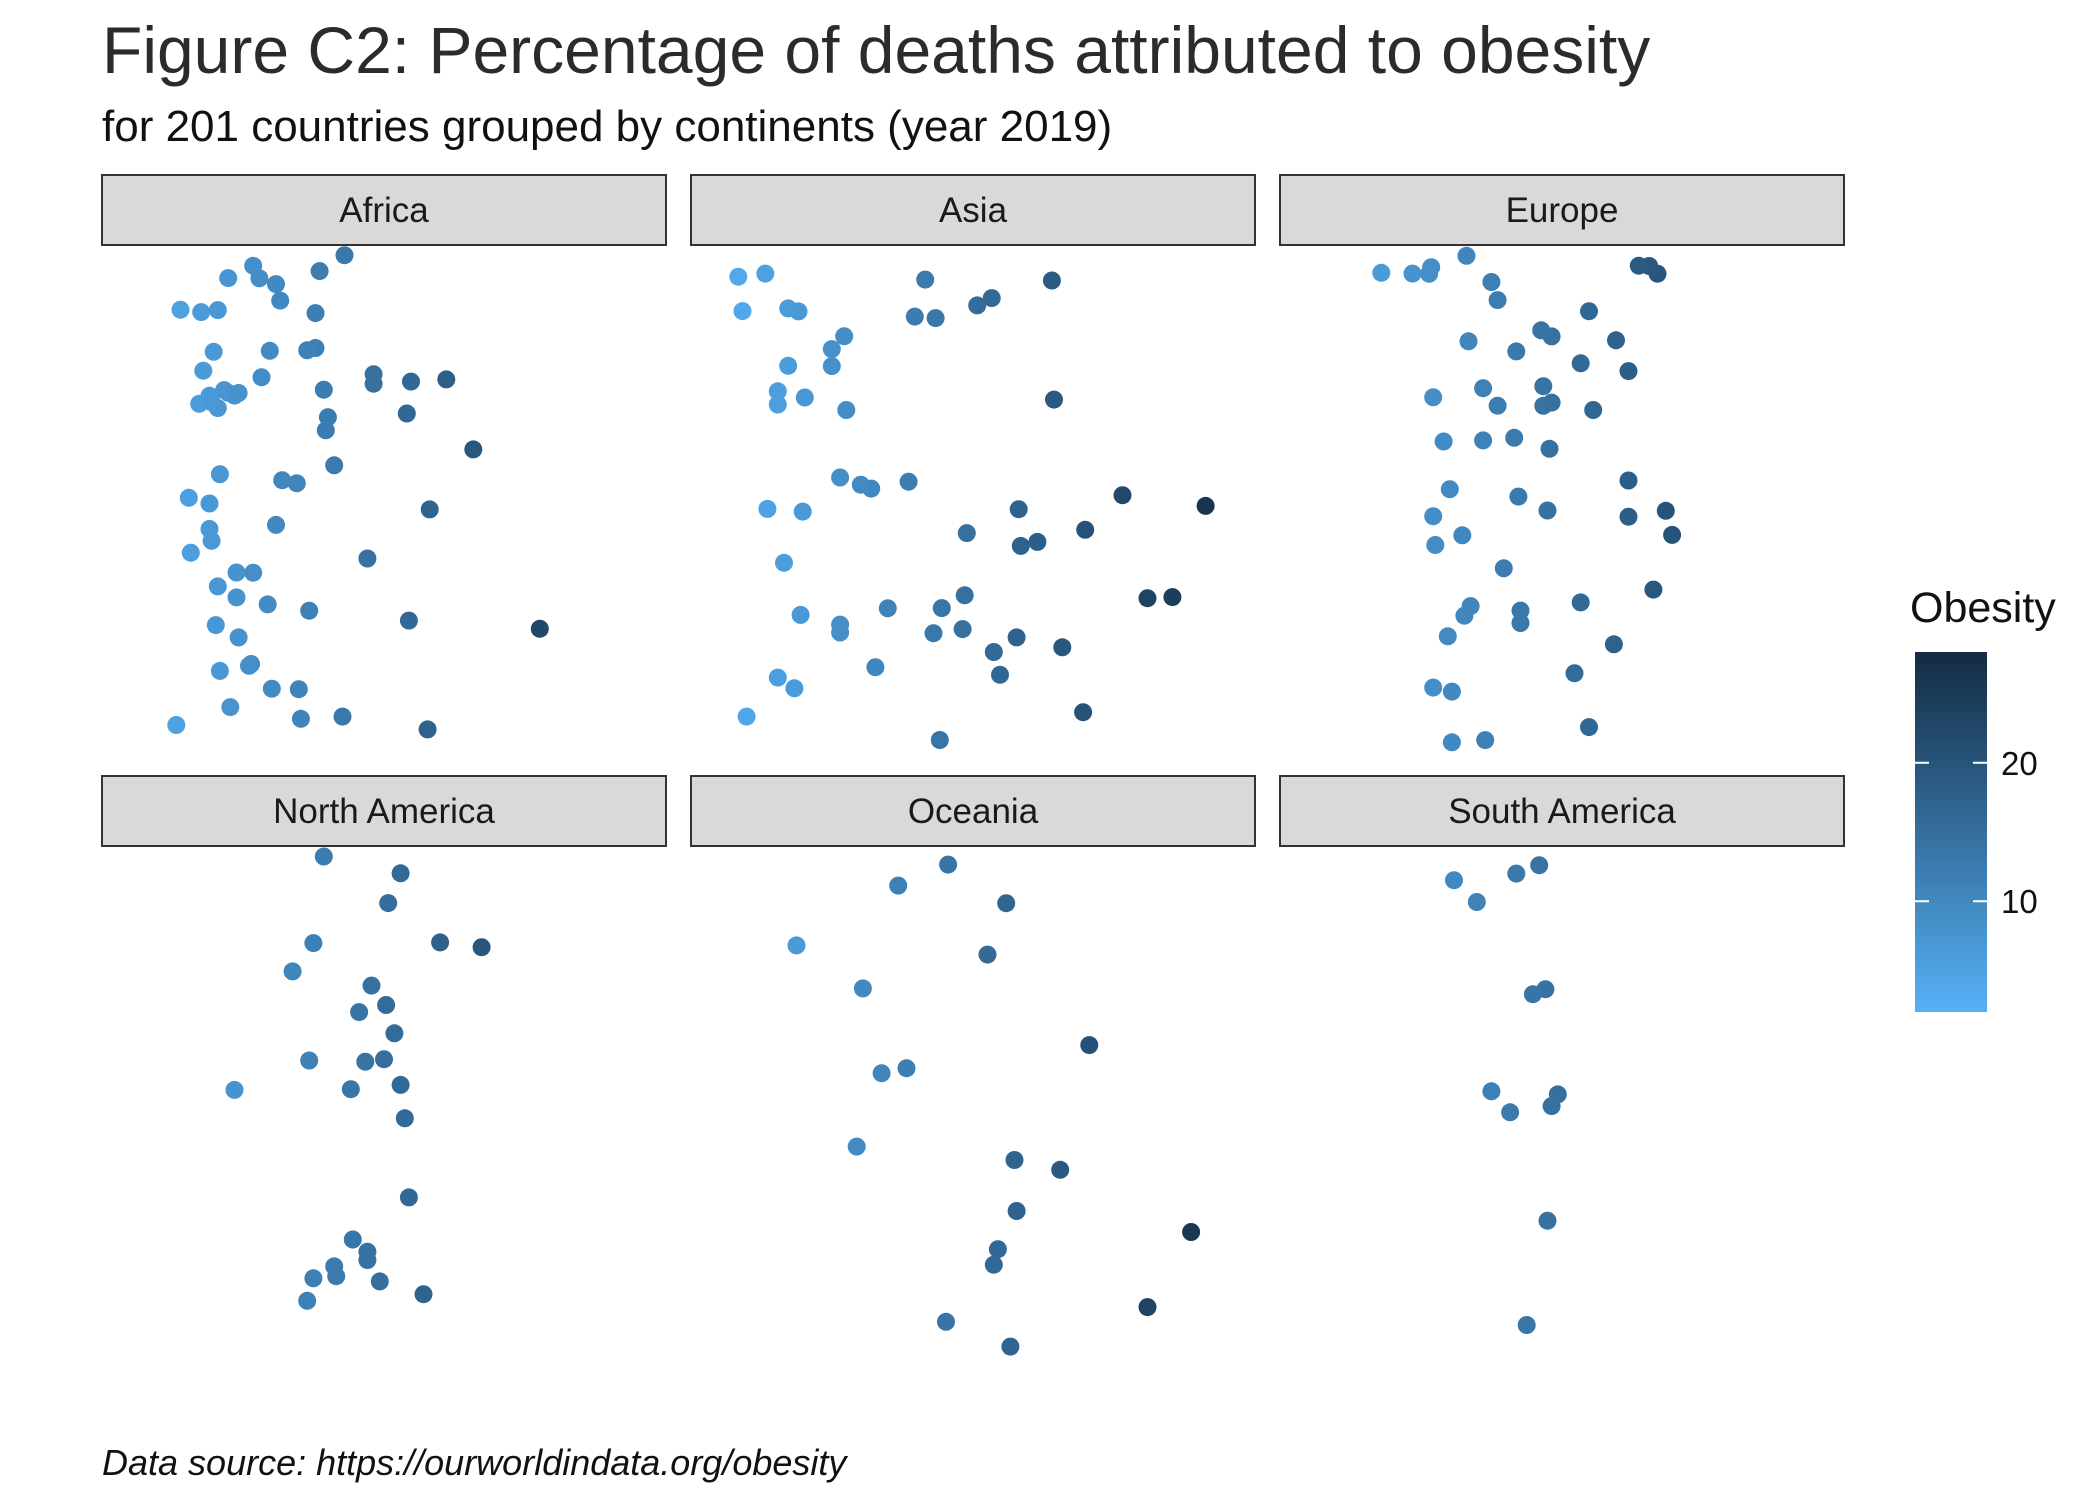 The width and height of the screenshot is (2100, 1500). What do you see at coordinates (973, 461) in the screenshot?
I see `facet-panel-asia: Asia` at bounding box center [973, 461].